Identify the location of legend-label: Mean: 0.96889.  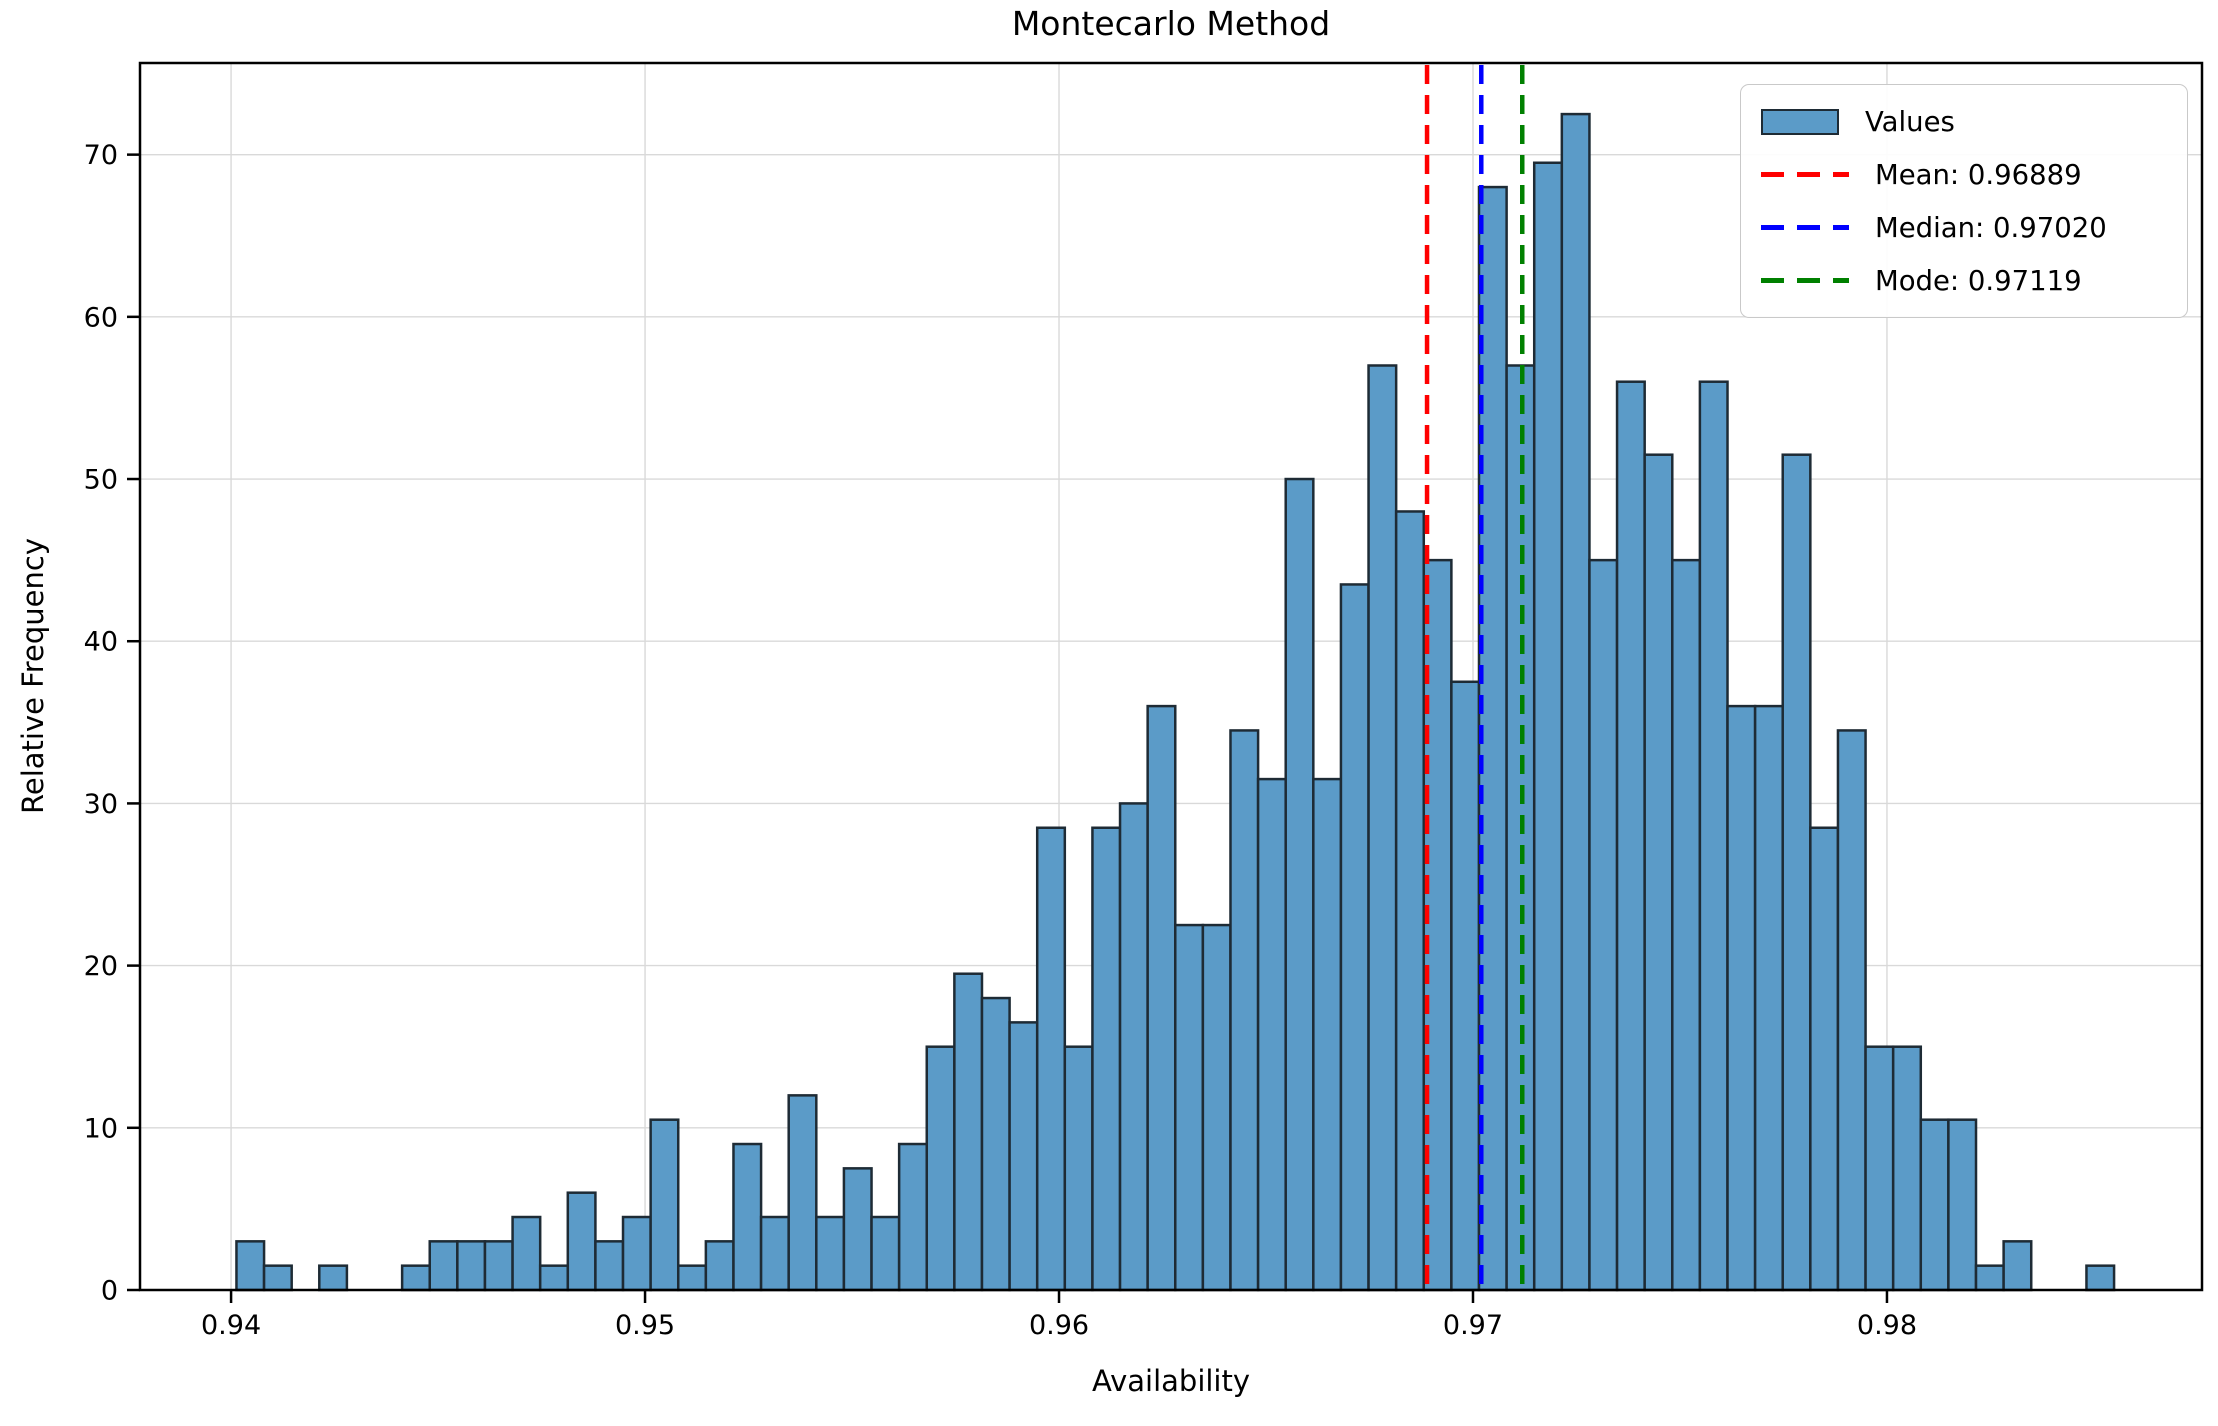
(1978, 174).